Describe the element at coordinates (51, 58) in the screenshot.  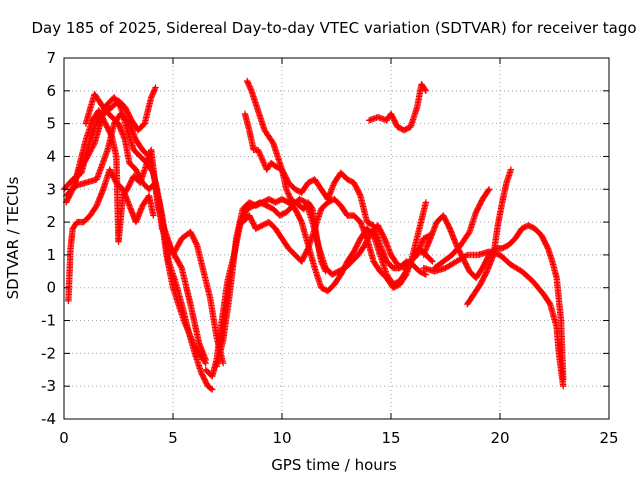
I see `y-tick-label: 7` at that location.